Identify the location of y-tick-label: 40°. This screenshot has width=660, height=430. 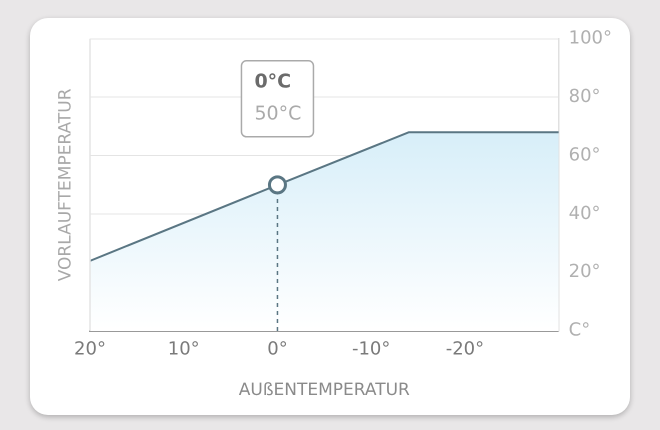
(584, 213).